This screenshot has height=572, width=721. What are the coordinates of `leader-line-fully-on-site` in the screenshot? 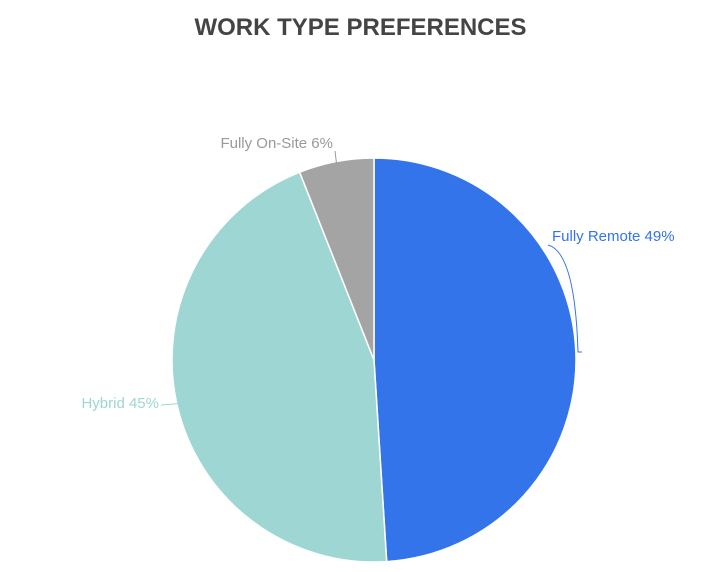 It's located at (336, 157).